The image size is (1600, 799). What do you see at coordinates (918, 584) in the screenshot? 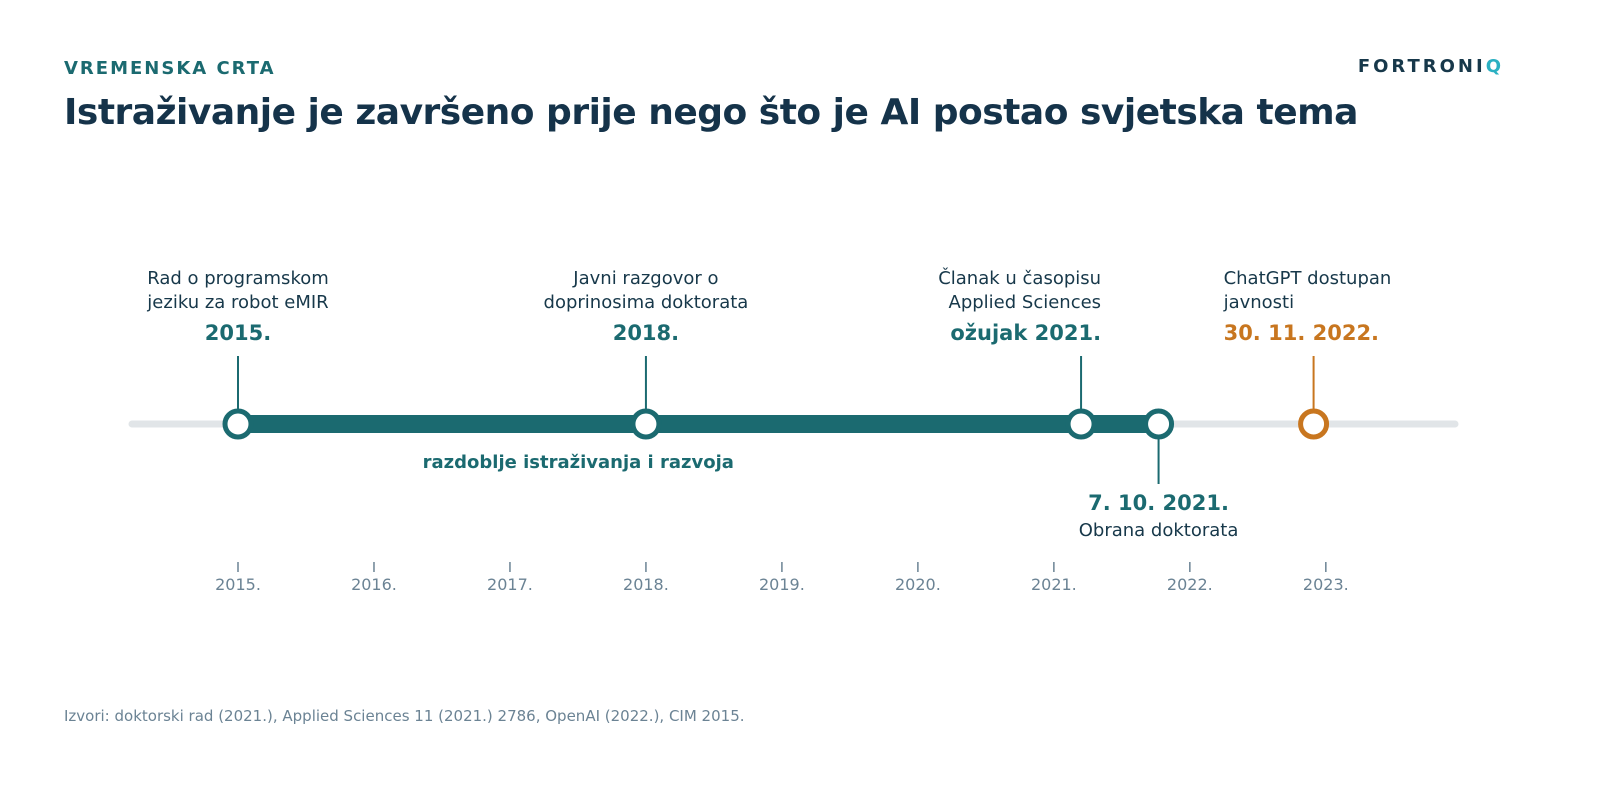
I see `axis-tick-label-2020: 2020.` at bounding box center [918, 584].